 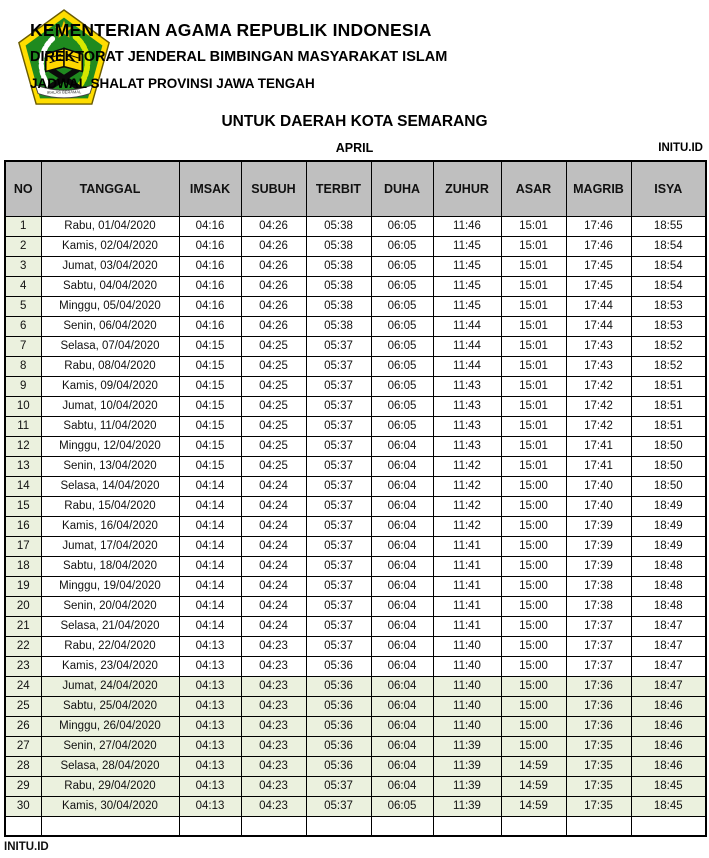 I want to click on date-cell: Minggu, 12/04/2020, so click(x=110, y=446).